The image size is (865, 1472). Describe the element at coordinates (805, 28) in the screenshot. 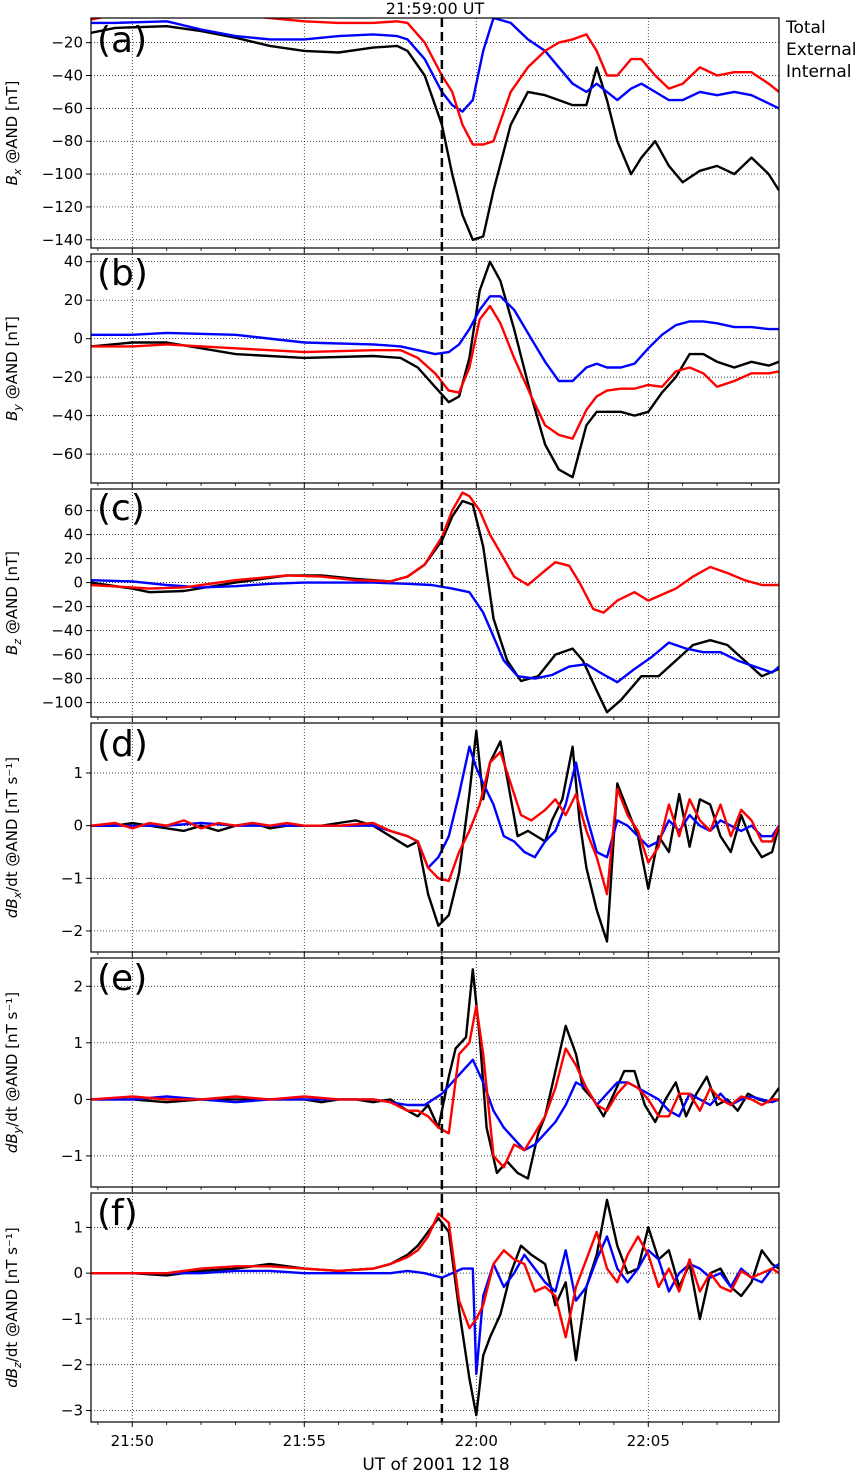

I see `legend-total: Total` at that location.